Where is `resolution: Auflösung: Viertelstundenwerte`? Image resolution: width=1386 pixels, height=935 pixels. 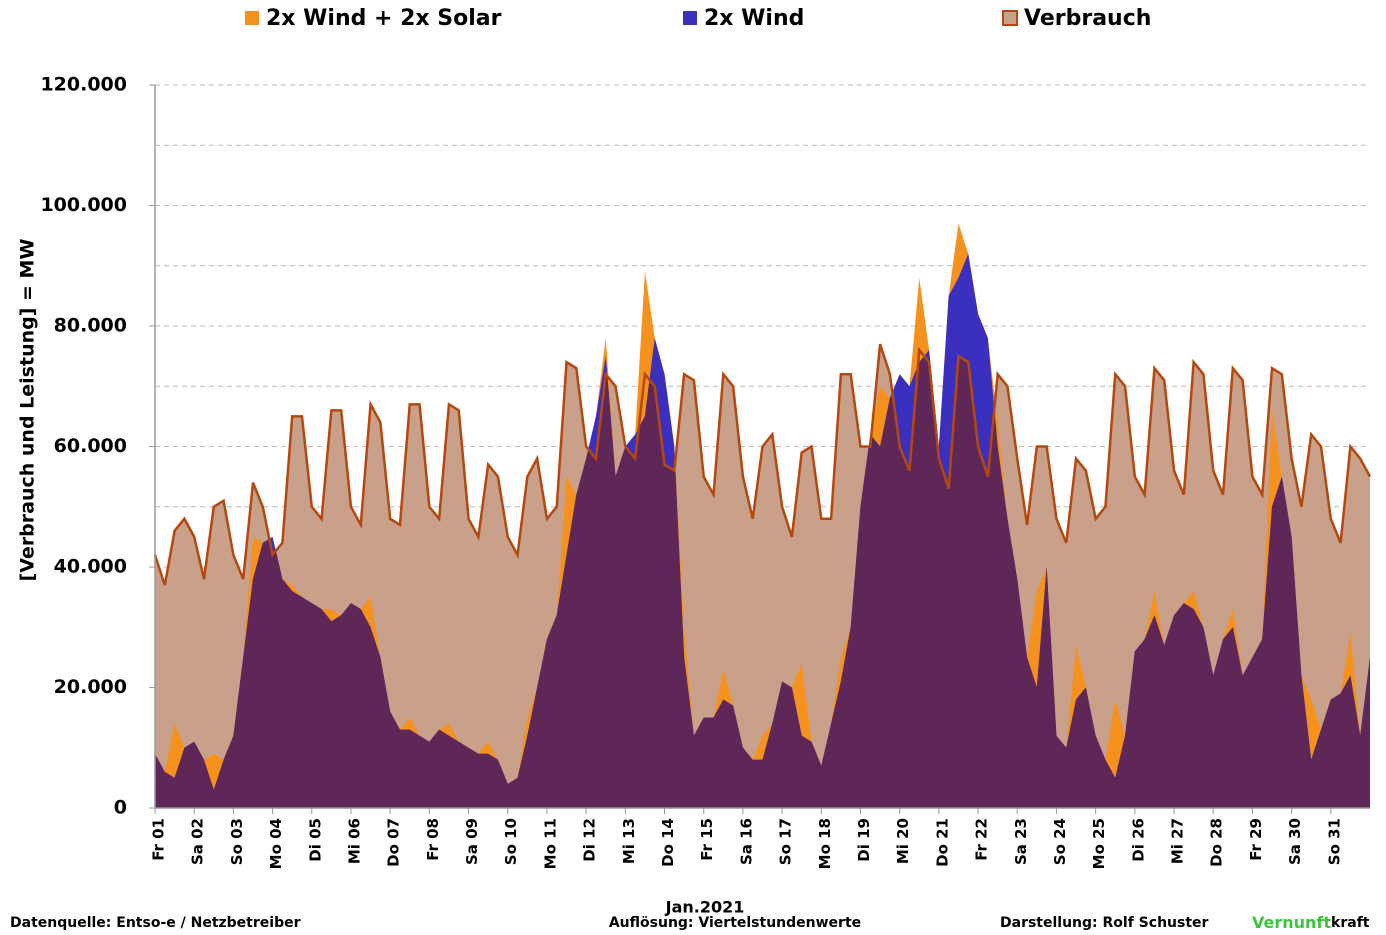
resolution: Auflösung: Viertelstundenwerte is located at coordinates (735, 923).